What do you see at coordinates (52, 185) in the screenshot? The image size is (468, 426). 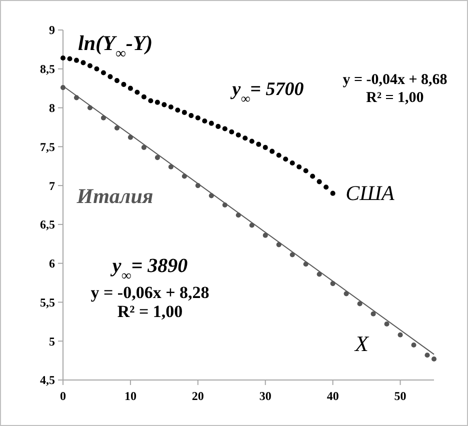 I see `y-tick-label: 7` at bounding box center [52, 185].